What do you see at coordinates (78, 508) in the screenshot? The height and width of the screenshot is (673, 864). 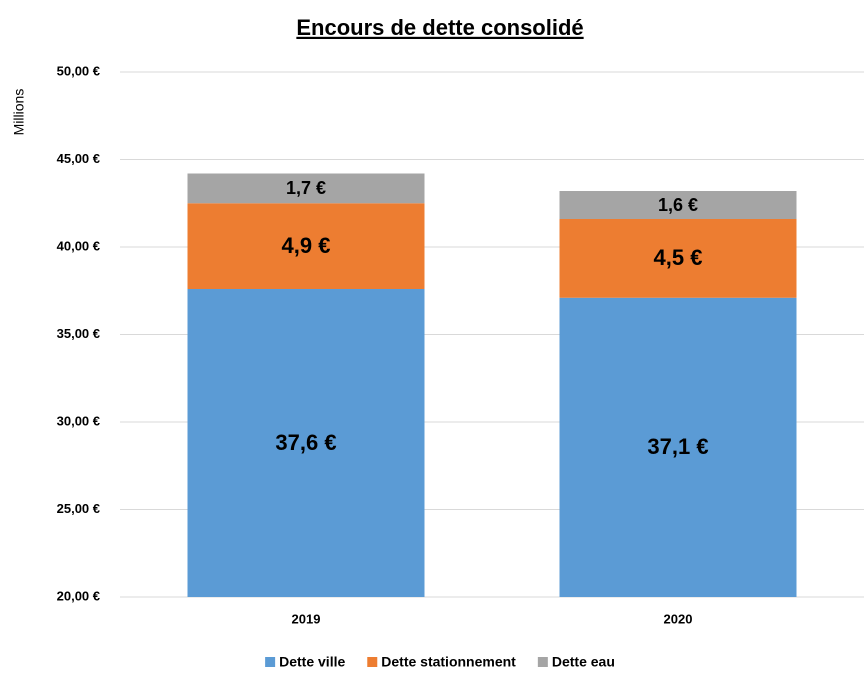 I see `y-tick-label: 25,00 €` at bounding box center [78, 508].